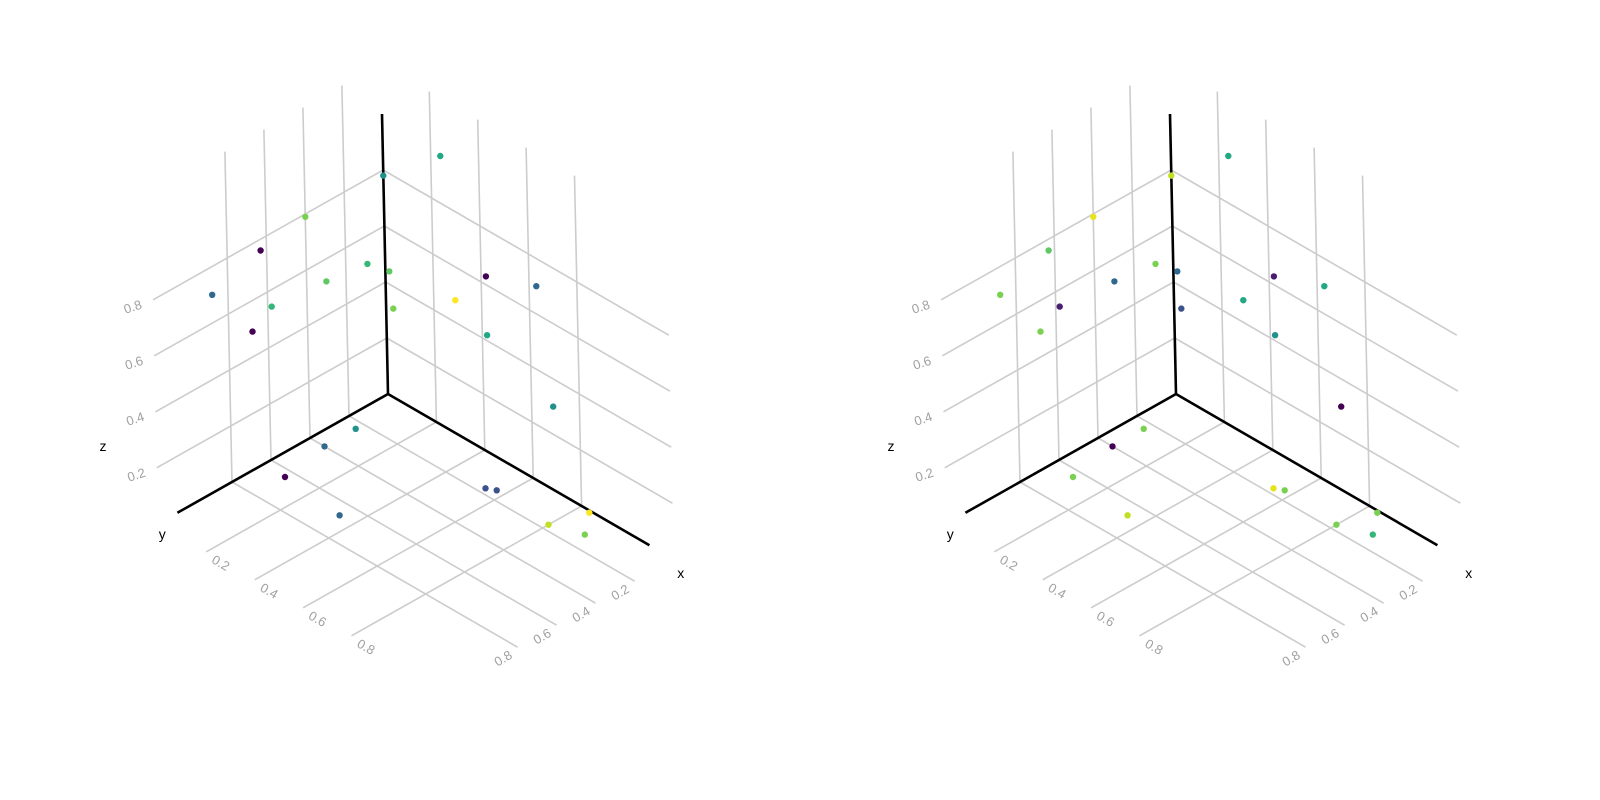  What do you see at coordinates (541, 636) in the screenshot?
I see `y-tick-label: 0.6` at bounding box center [541, 636].